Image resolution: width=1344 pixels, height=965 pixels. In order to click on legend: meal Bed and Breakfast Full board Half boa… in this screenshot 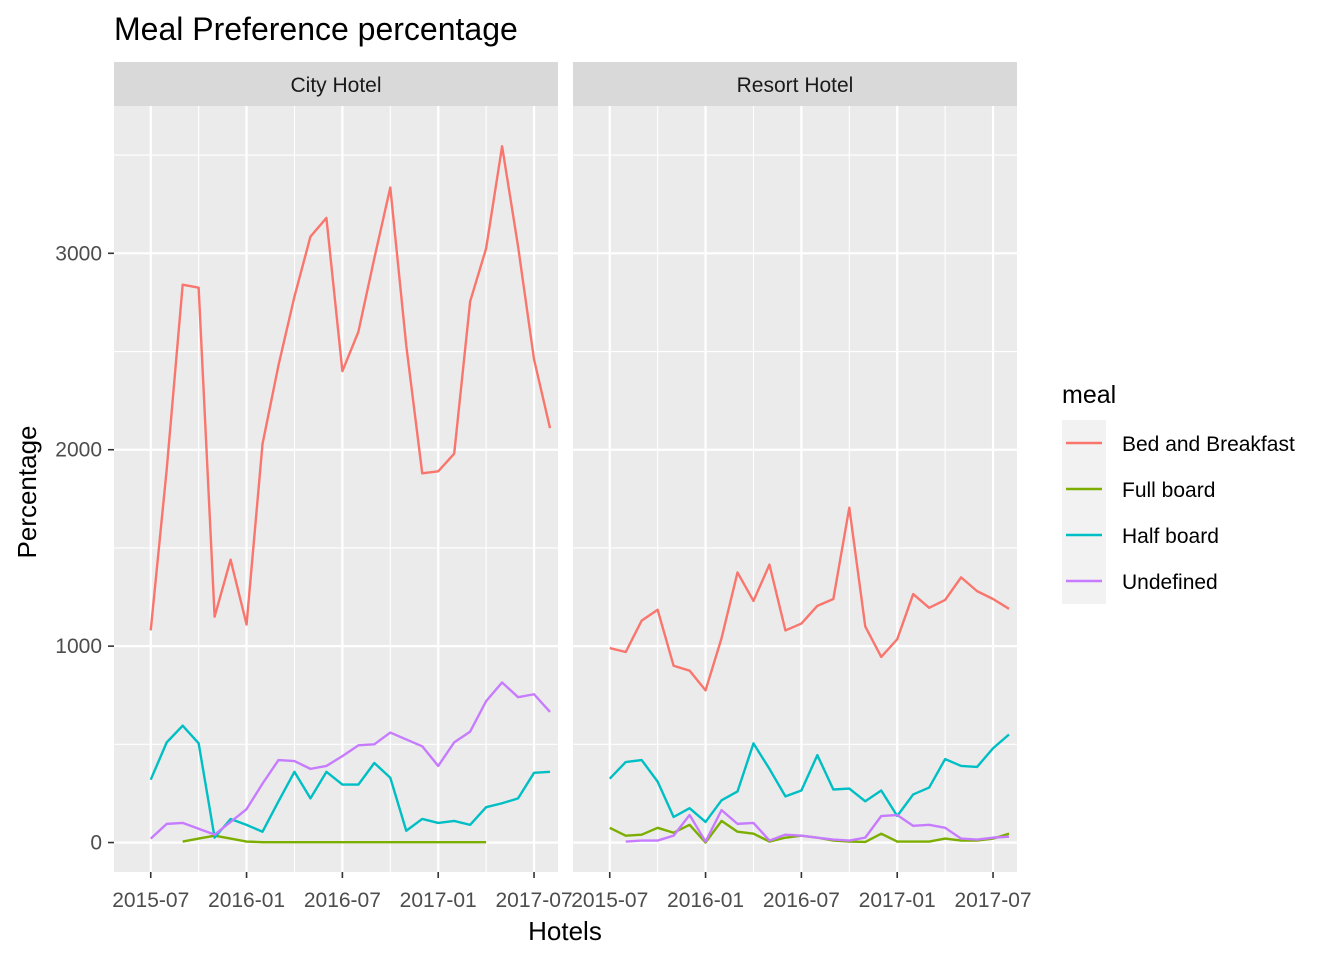, I will do `click(1178, 492)`.